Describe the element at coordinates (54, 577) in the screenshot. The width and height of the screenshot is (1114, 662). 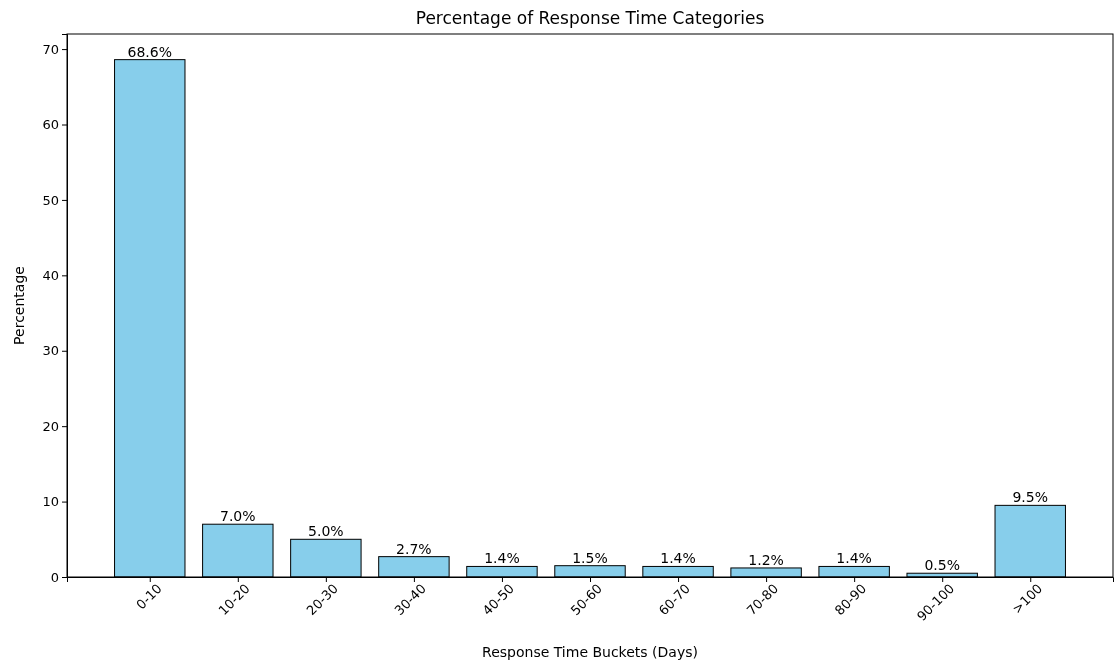
I see `y-tick-label: 0` at that location.